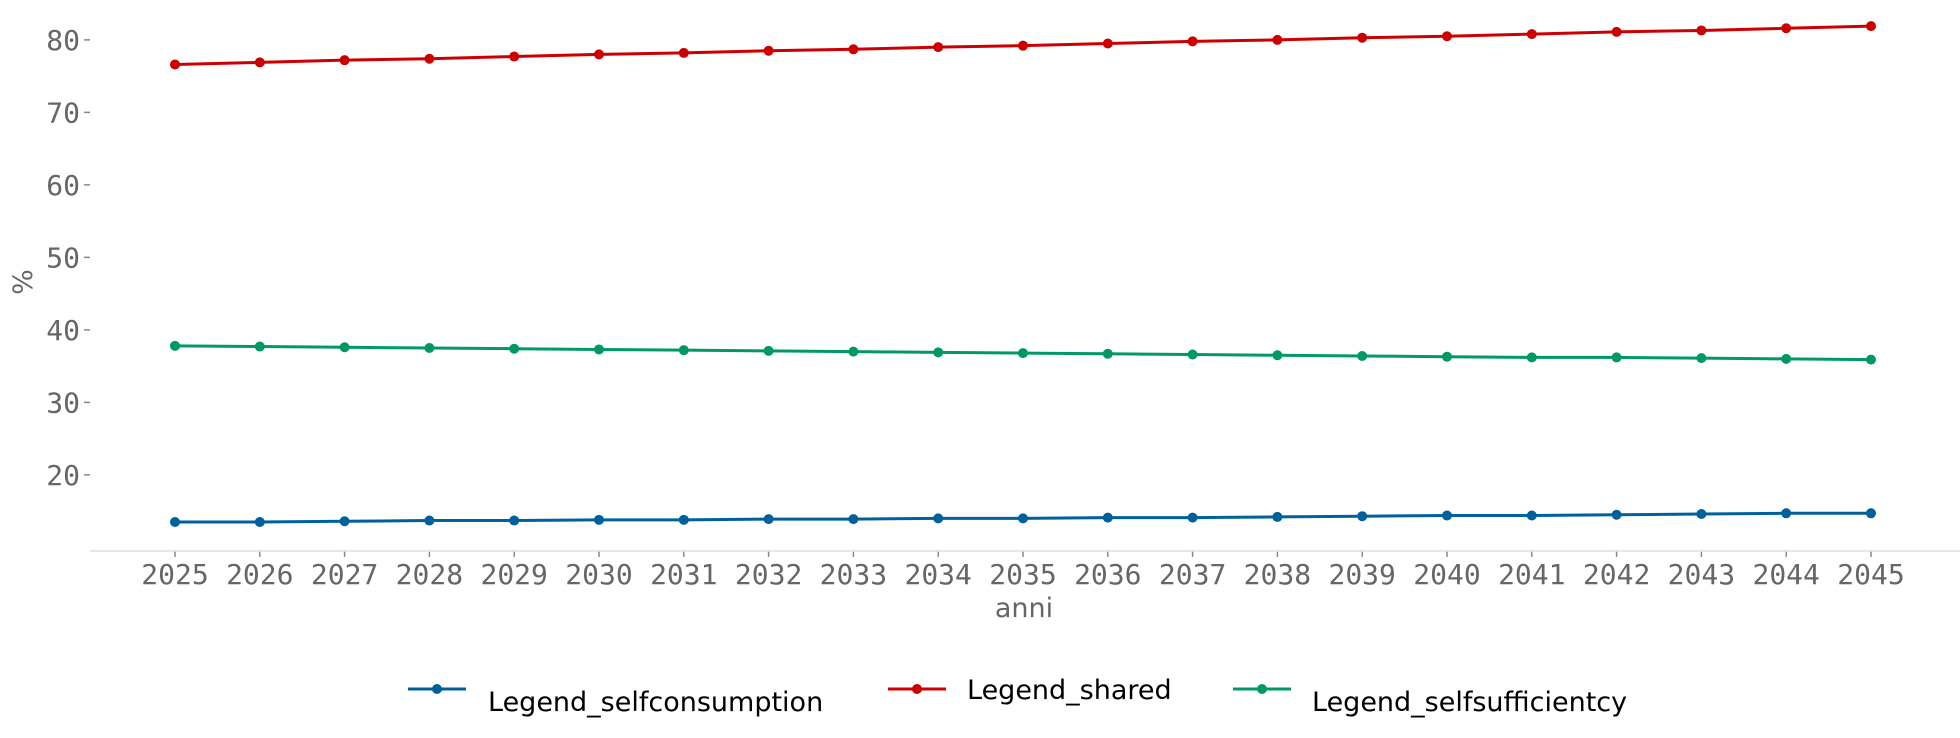  Describe the element at coordinates (429, 574) in the screenshot. I see `x-tick-label: 2028` at that location.